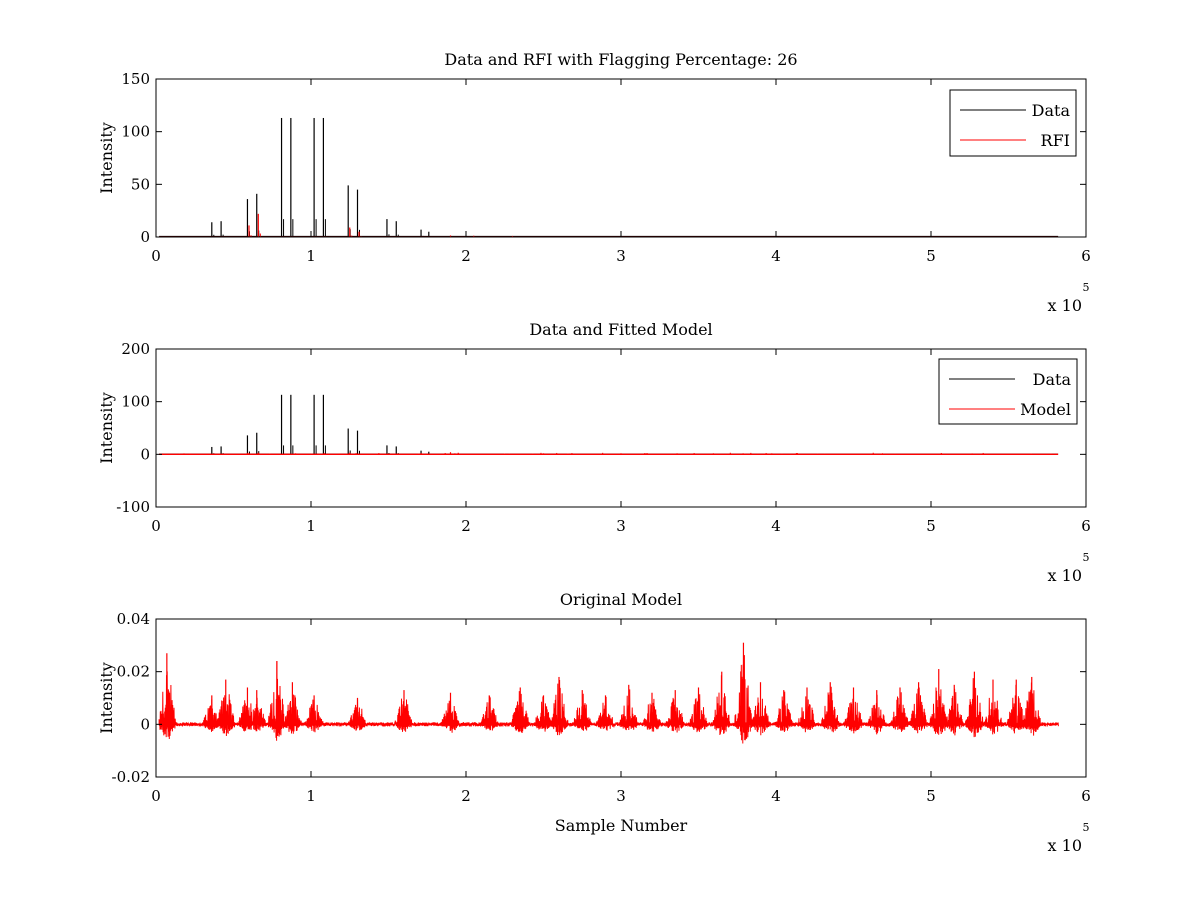  I want to click on x-axis-label: Sample Number, so click(621, 825).